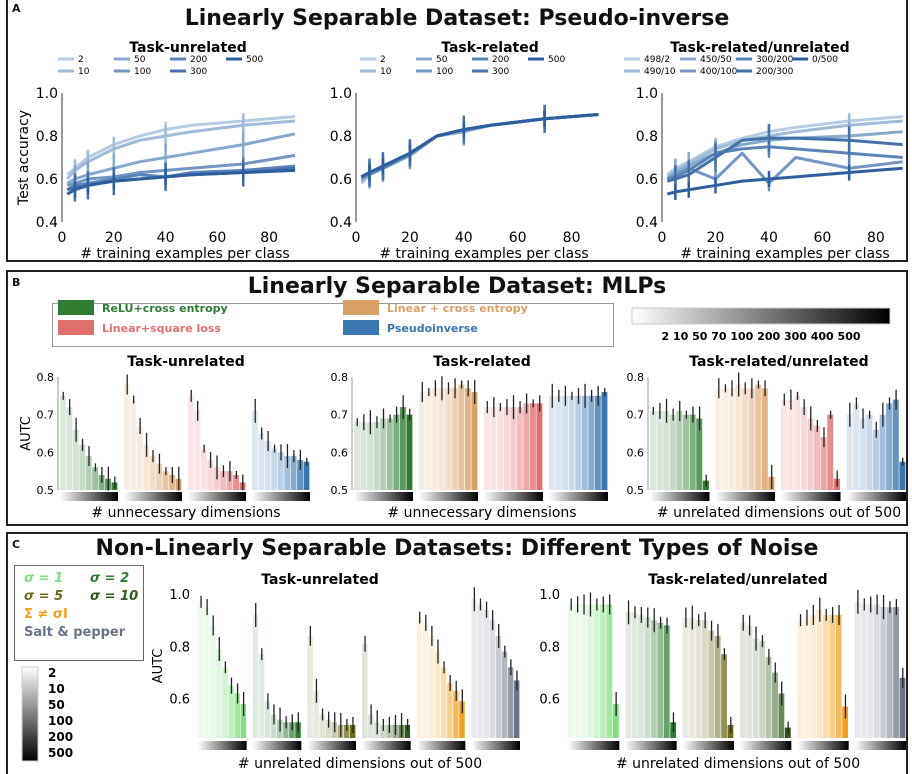 Image resolution: width=912 pixels, height=774 pixels. What do you see at coordinates (26, 433) in the screenshot?
I see `y-axis-label: AUTC` at bounding box center [26, 433].